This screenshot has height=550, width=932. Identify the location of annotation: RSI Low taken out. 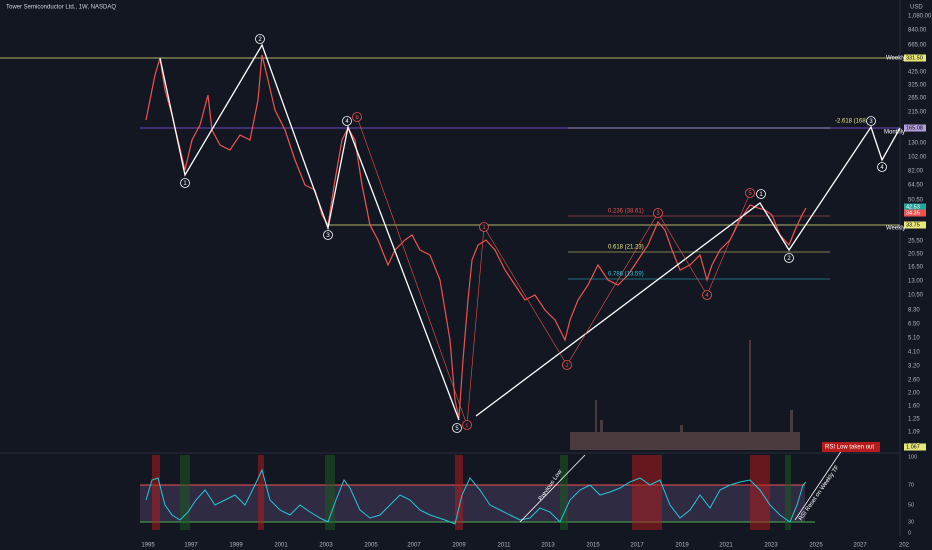
(849, 448).